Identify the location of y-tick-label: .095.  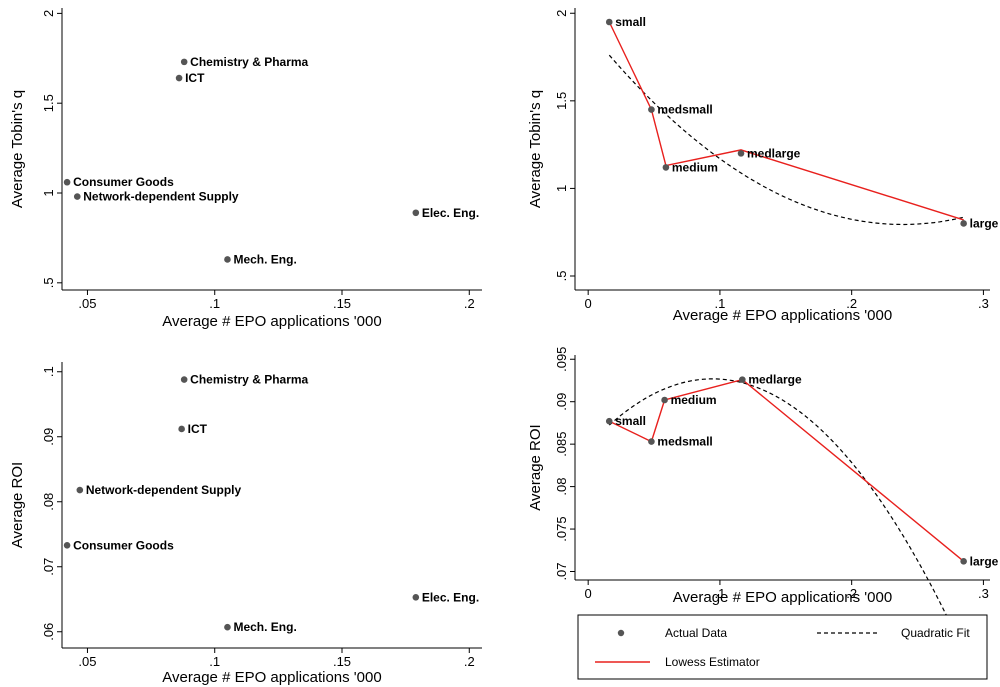
(561, 359).